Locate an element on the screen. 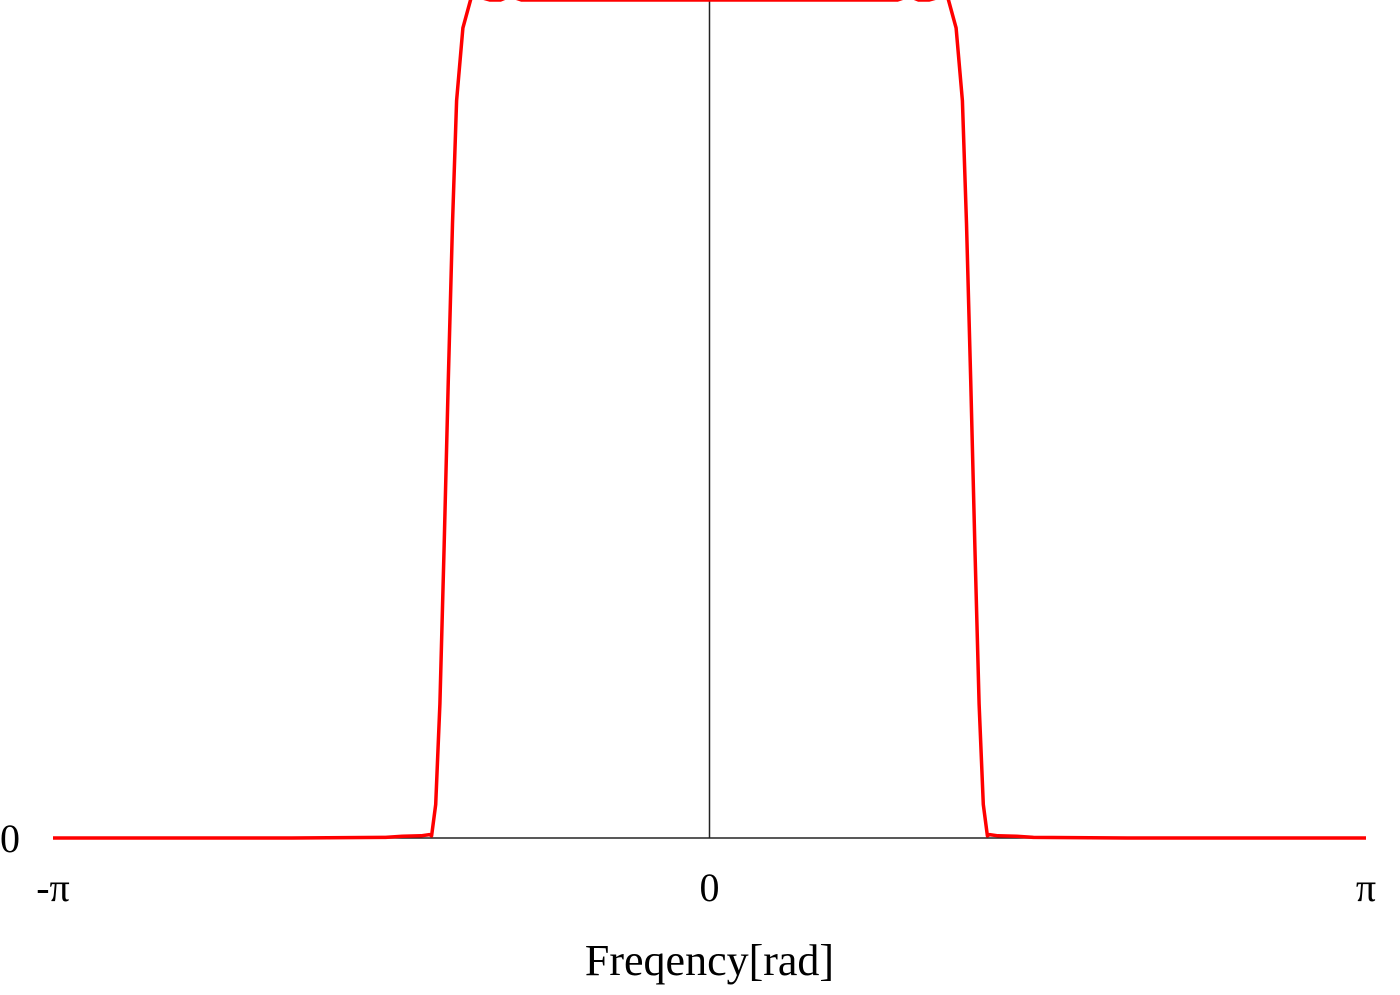 Image resolution: width=1400 pixels, height=995 pixels. x-axis-label: Freqency[rad] is located at coordinates (709, 960).